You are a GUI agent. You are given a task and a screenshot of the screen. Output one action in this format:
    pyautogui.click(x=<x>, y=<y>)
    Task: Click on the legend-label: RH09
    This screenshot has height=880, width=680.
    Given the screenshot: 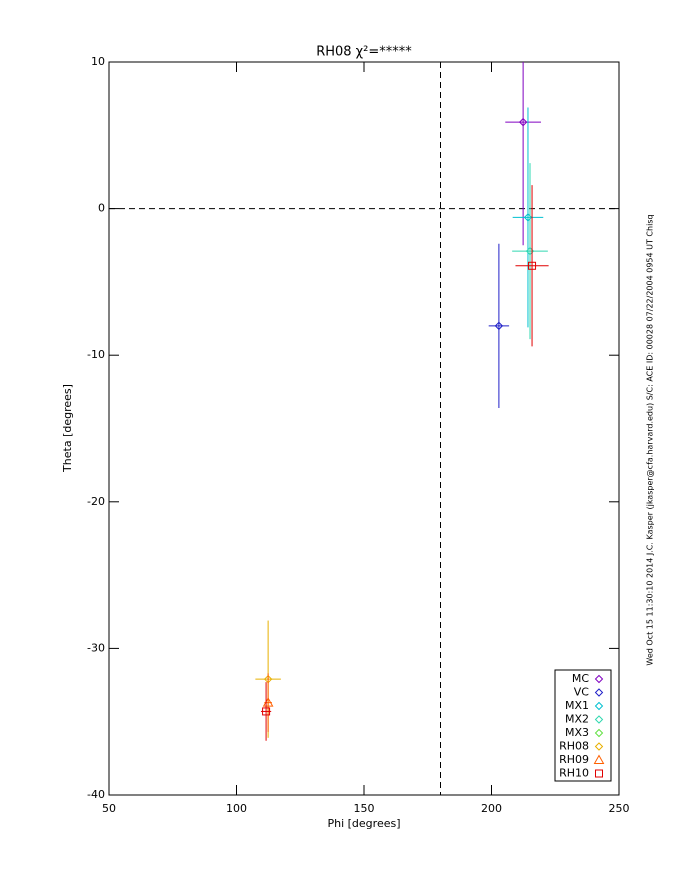 What is the action you would take?
    pyautogui.click(x=574, y=759)
    